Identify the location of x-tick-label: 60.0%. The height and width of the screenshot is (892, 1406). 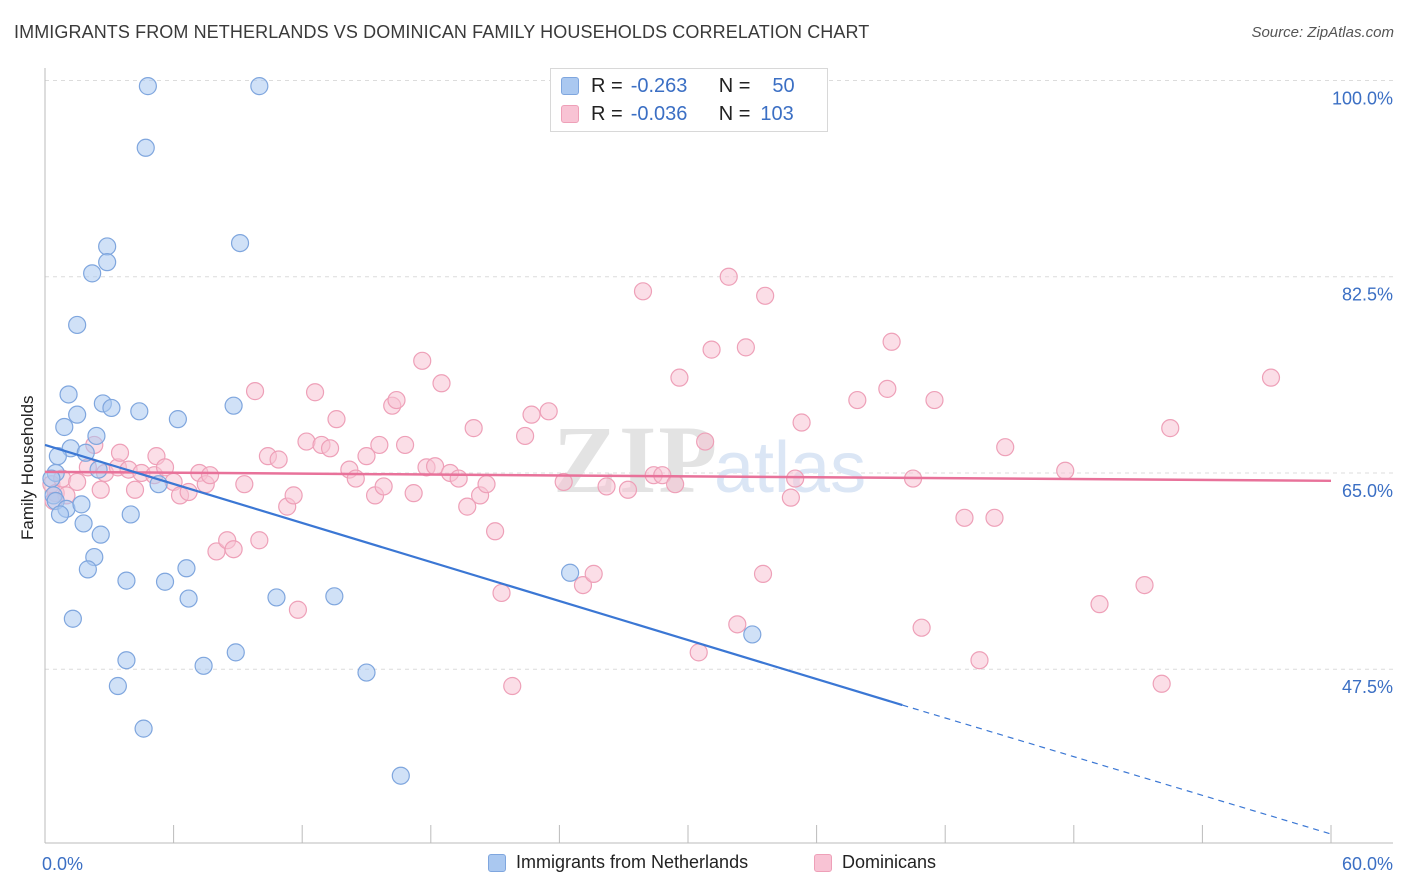
(1367, 864).